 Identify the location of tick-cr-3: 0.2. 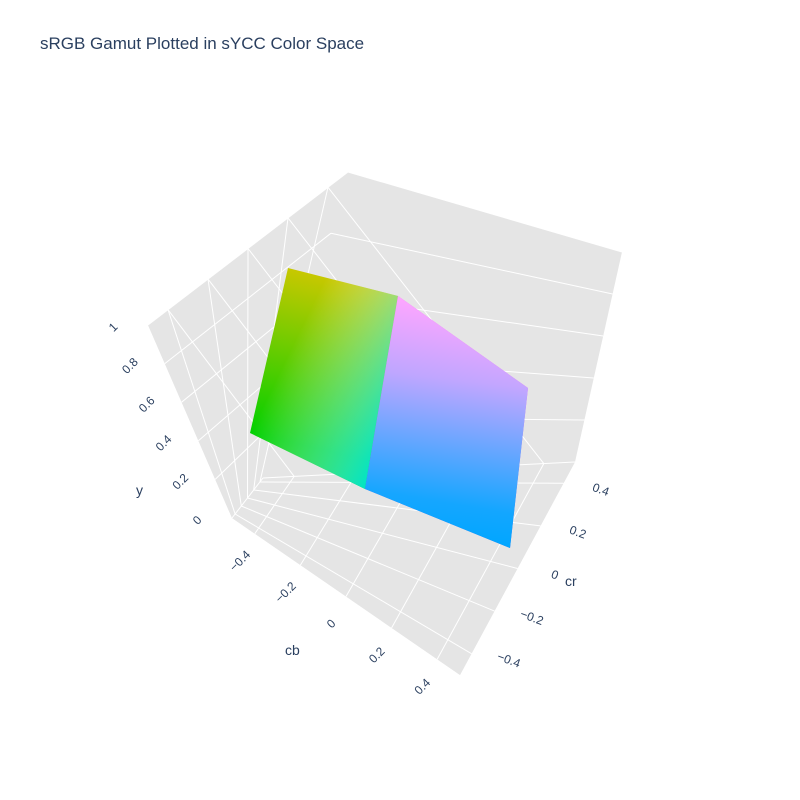
(578, 532).